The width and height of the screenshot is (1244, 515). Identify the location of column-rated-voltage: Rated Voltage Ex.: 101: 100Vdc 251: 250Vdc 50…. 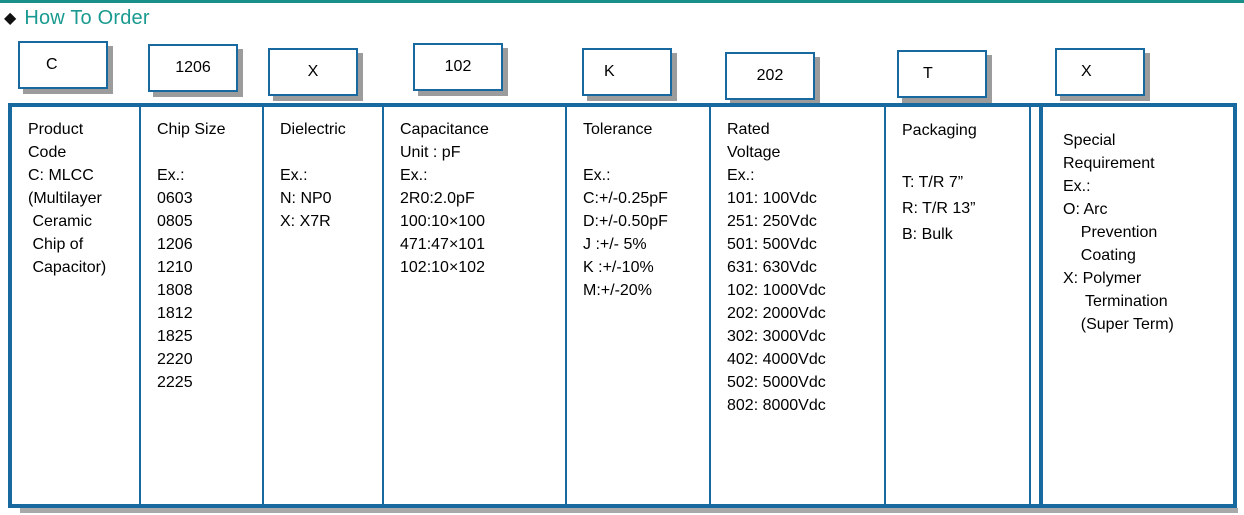
(798, 305).